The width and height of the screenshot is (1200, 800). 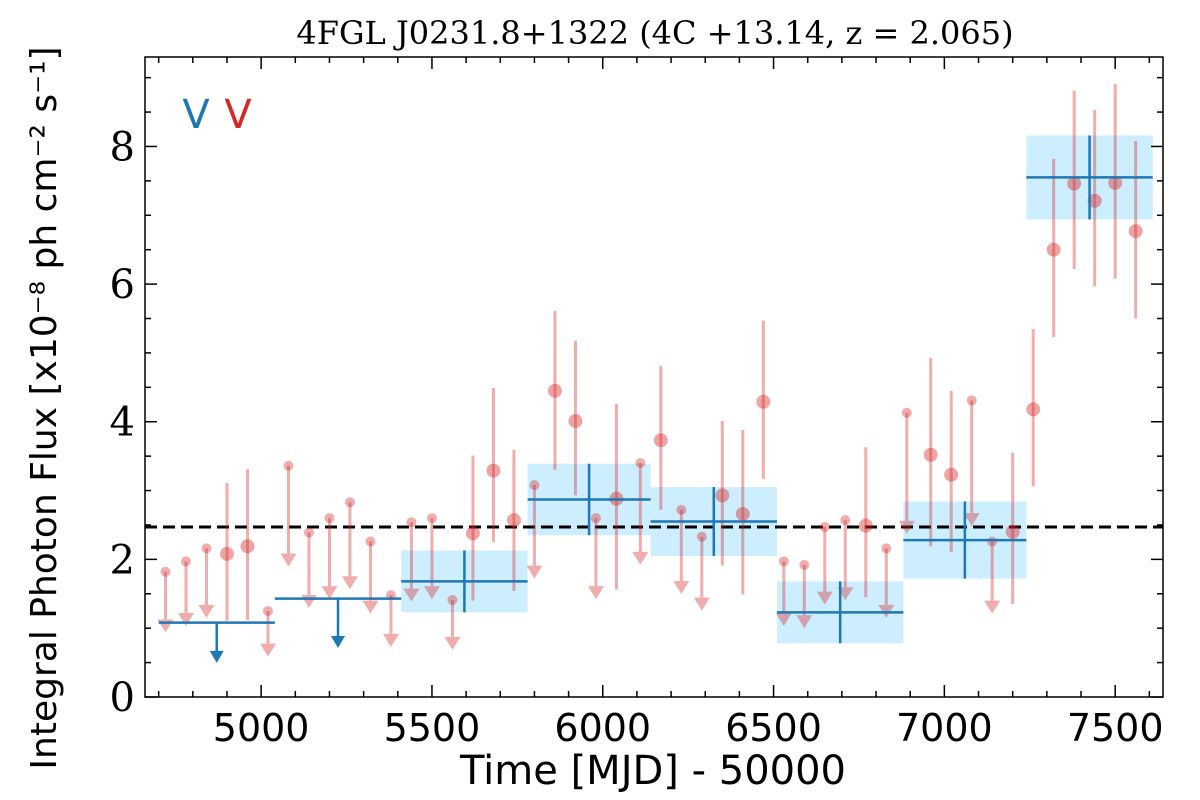 What do you see at coordinates (122, 698) in the screenshot?
I see `y-tick-label: 0` at bounding box center [122, 698].